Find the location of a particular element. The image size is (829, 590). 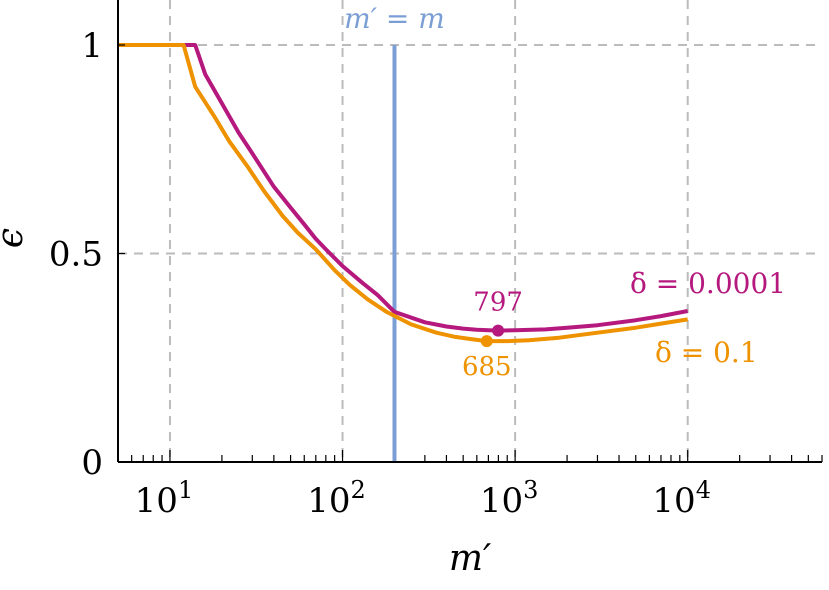

y-tick-label: 0.5 is located at coordinates (76, 255).